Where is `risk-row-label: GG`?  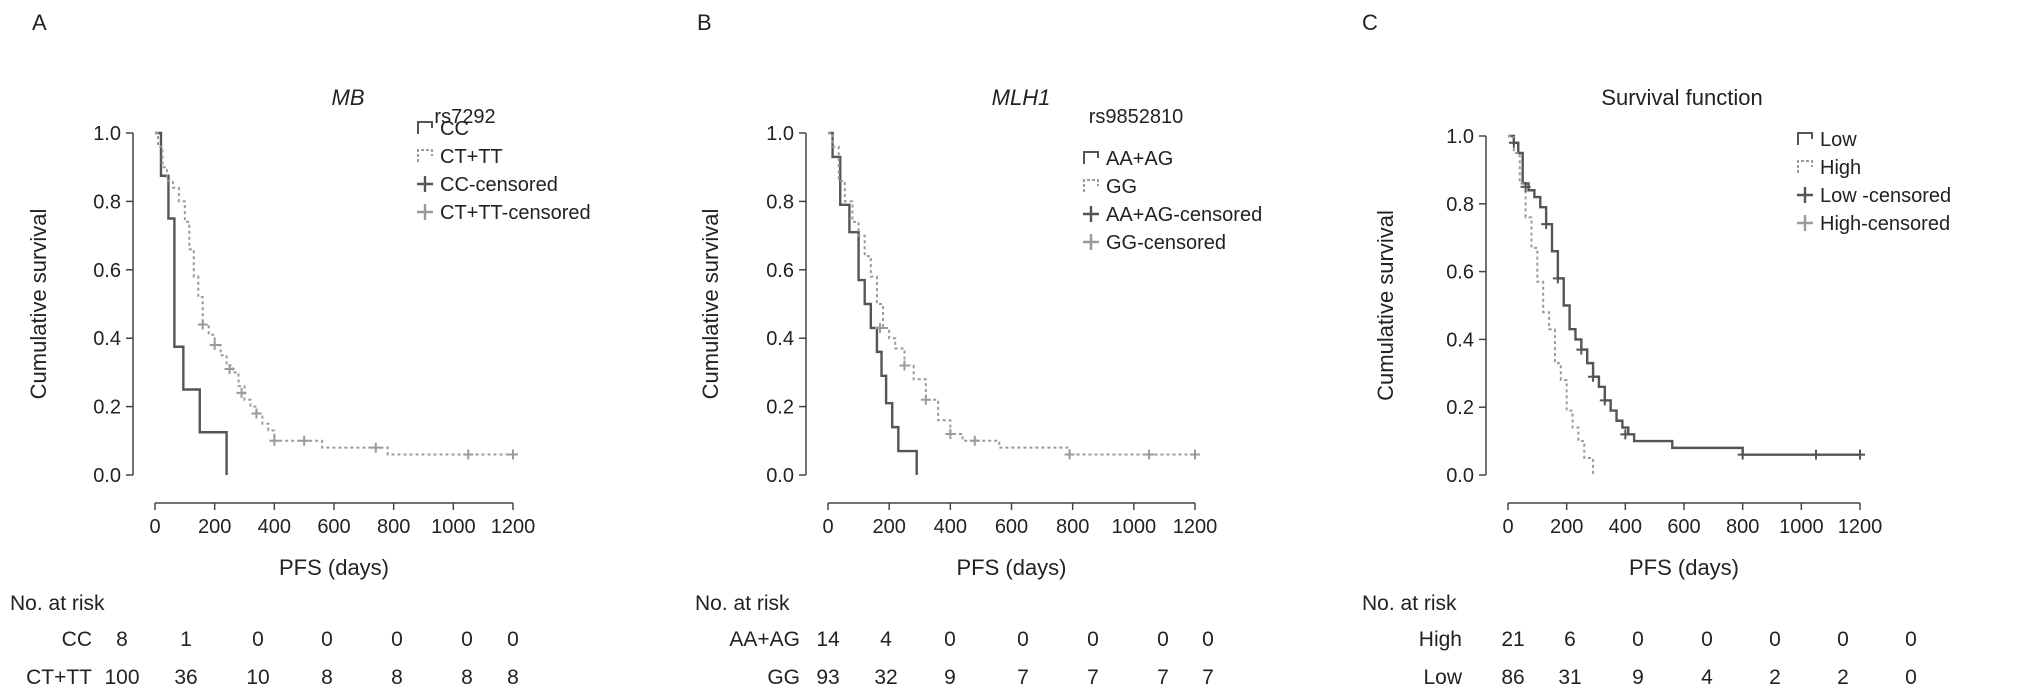 risk-row-label: GG is located at coordinates (783, 677).